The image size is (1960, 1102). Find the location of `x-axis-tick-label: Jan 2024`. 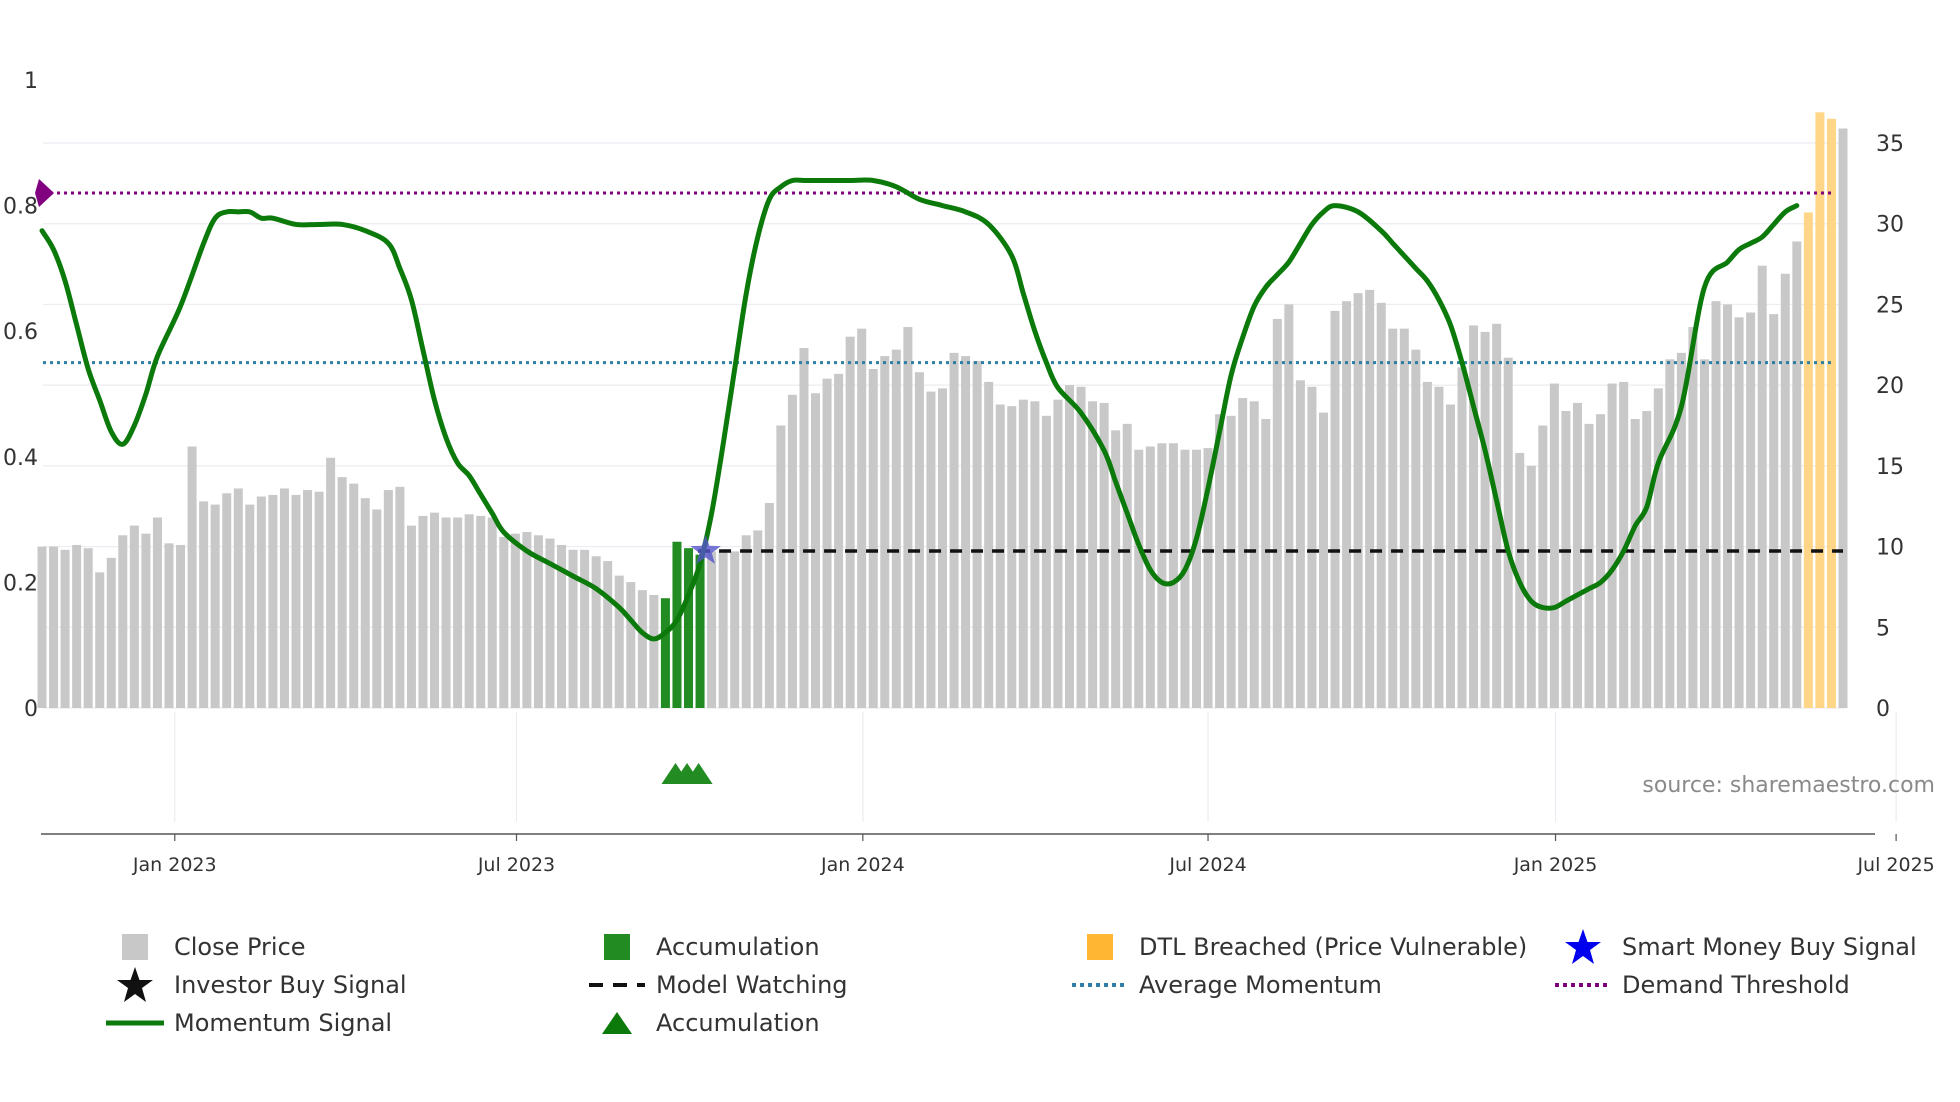

x-axis-tick-label: Jan 2024 is located at coordinates (862, 865).